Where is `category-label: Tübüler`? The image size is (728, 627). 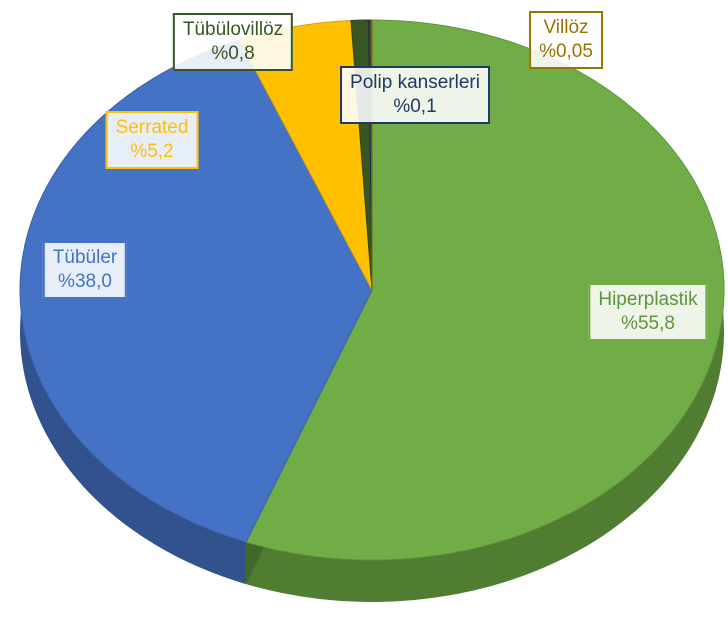
category-label: Tübüler is located at coordinates (85, 257).